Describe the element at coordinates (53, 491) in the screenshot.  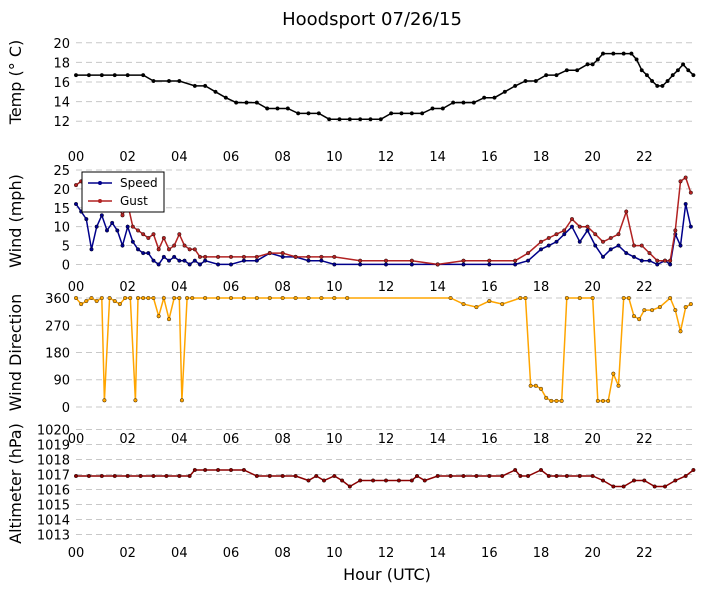
I see `y-tick-label: 1016` at that location.